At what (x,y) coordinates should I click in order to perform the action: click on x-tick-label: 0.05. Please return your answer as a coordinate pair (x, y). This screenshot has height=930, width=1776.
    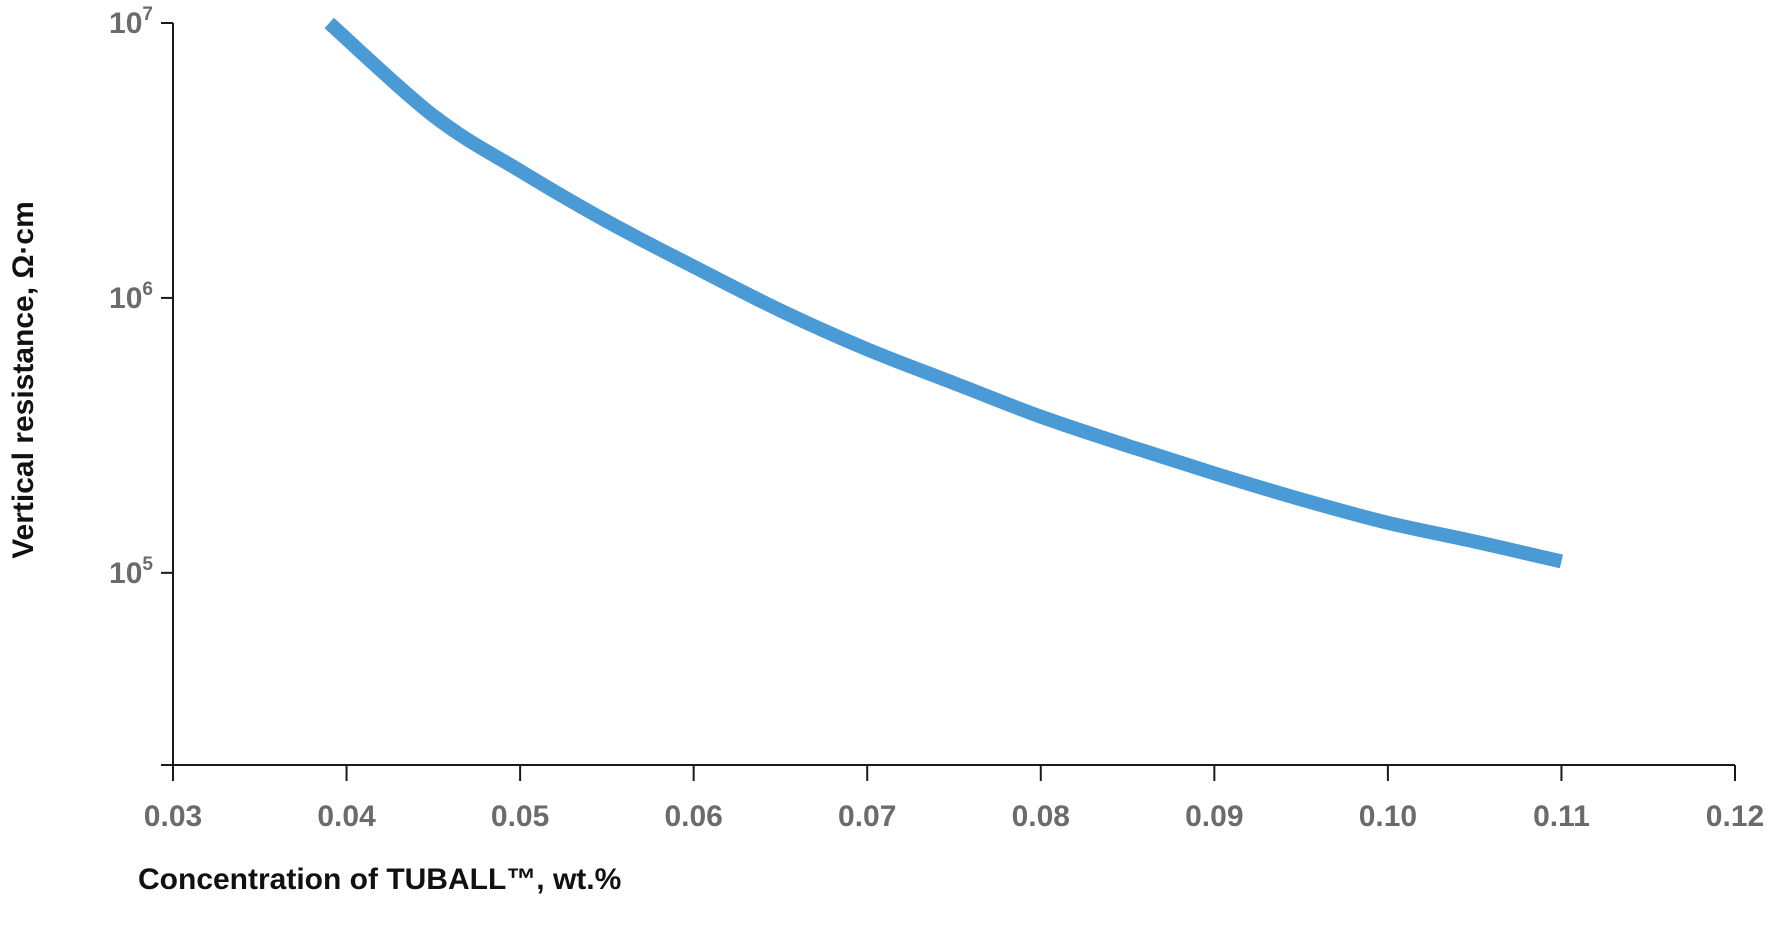
    Looking at the image, I should click on (520, 816).